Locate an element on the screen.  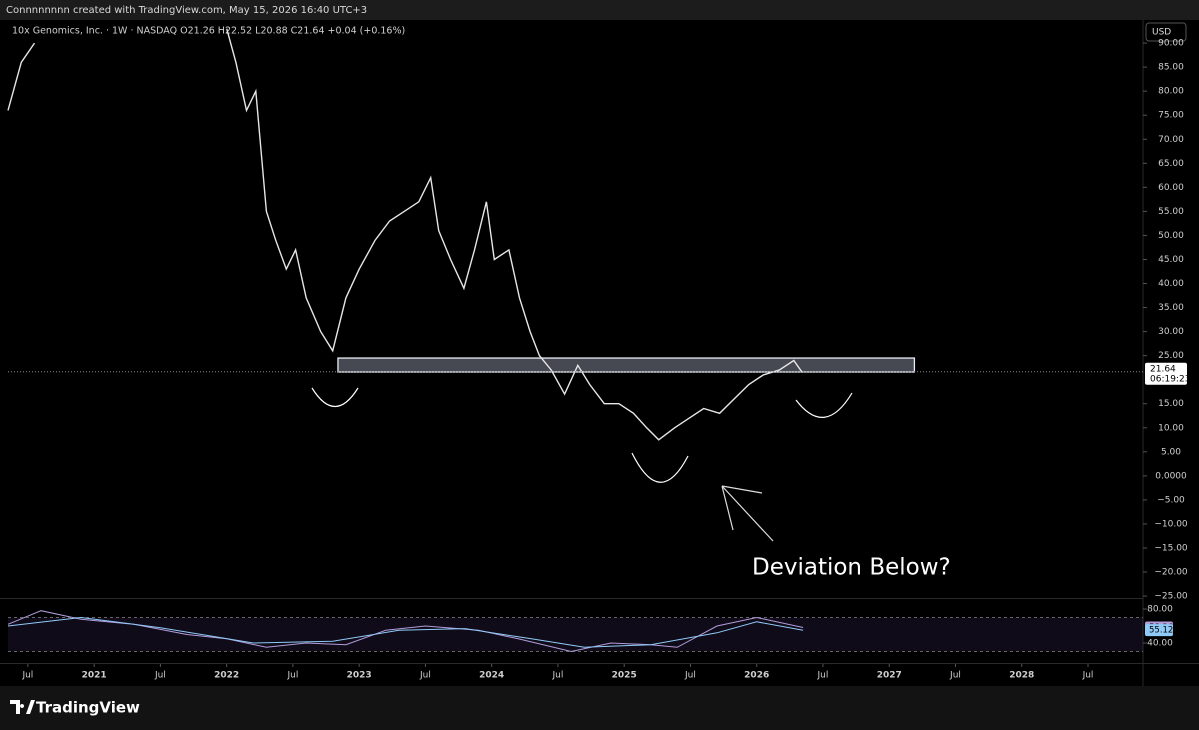
x-tick-label: 2026 is located at coordinates (756, 676).